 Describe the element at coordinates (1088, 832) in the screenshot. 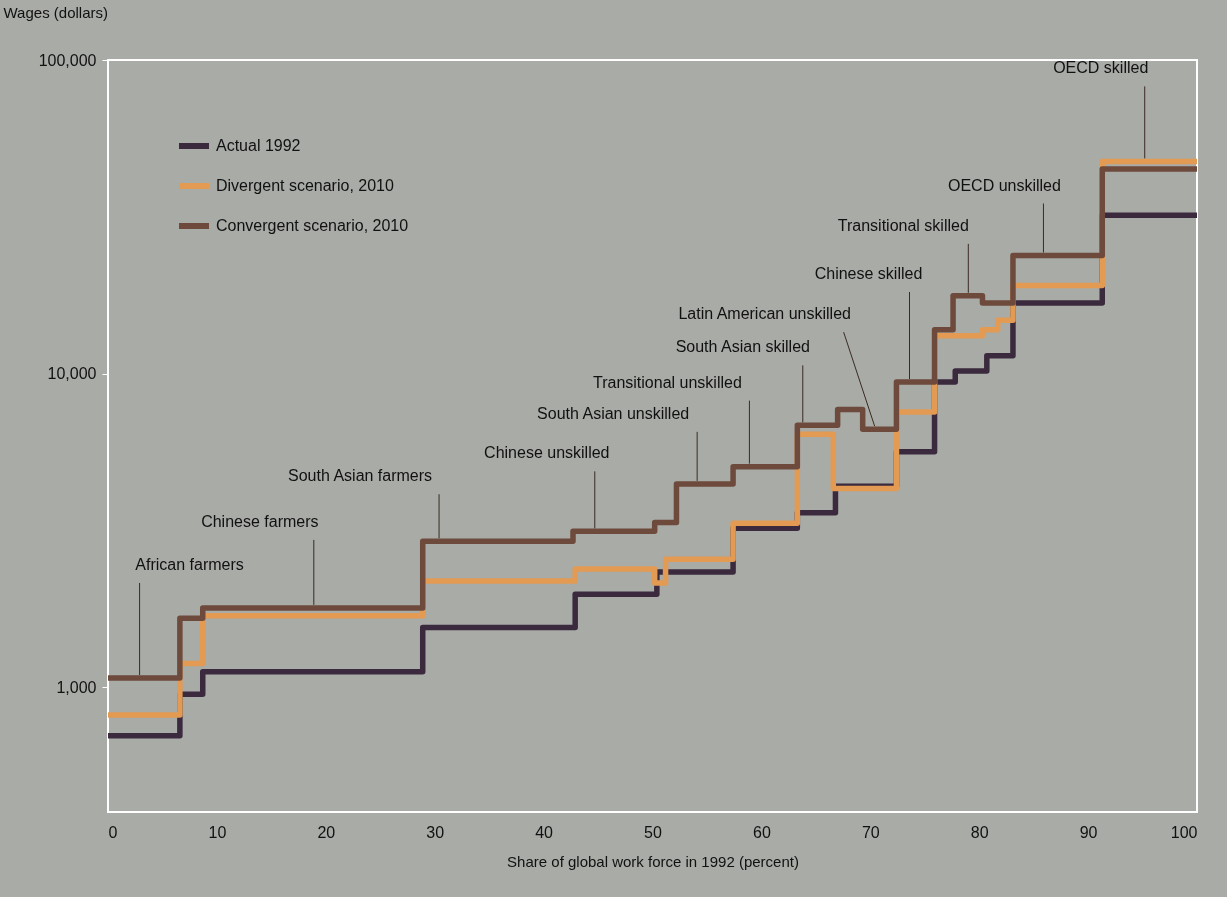

I see `x-tick-label: 90` at that location.